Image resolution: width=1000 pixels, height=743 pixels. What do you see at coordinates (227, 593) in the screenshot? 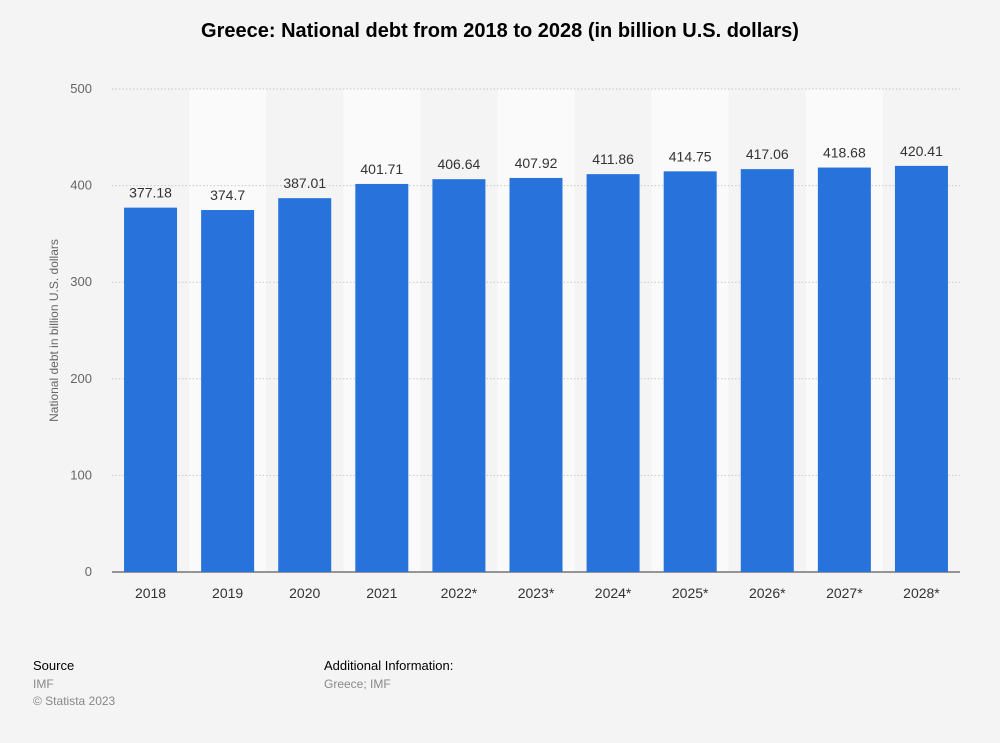
I see `x-tick-label: 2019` at bounding box center [227, 593].